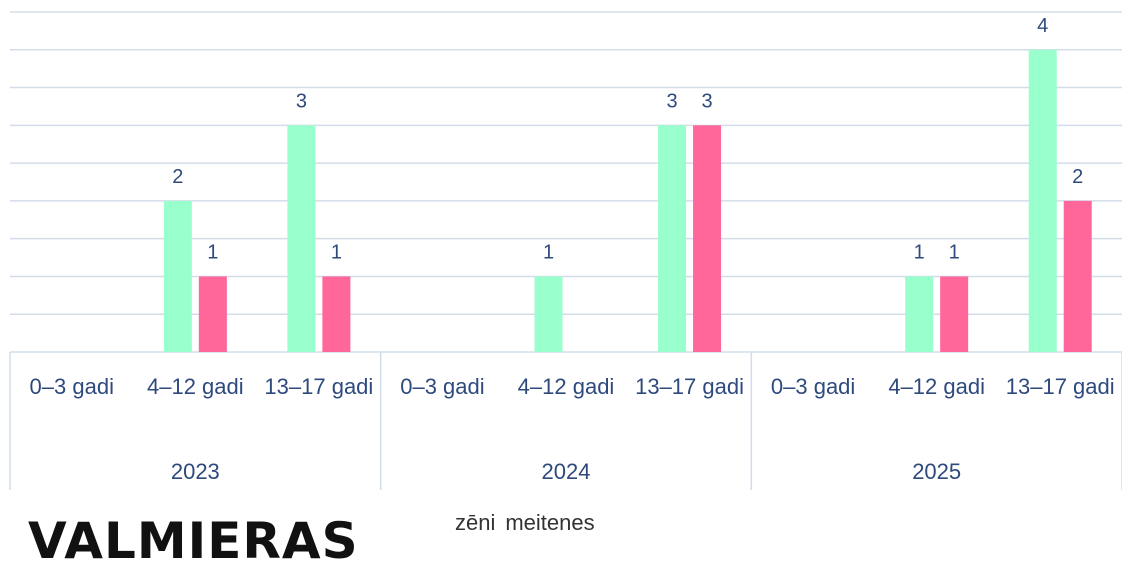 Image resolution: width=1122 pixels, height=570 pixels. Describe the element at coordinates (193, 541) in the screenshot. I see `logo: VALMIERAS` at that location.